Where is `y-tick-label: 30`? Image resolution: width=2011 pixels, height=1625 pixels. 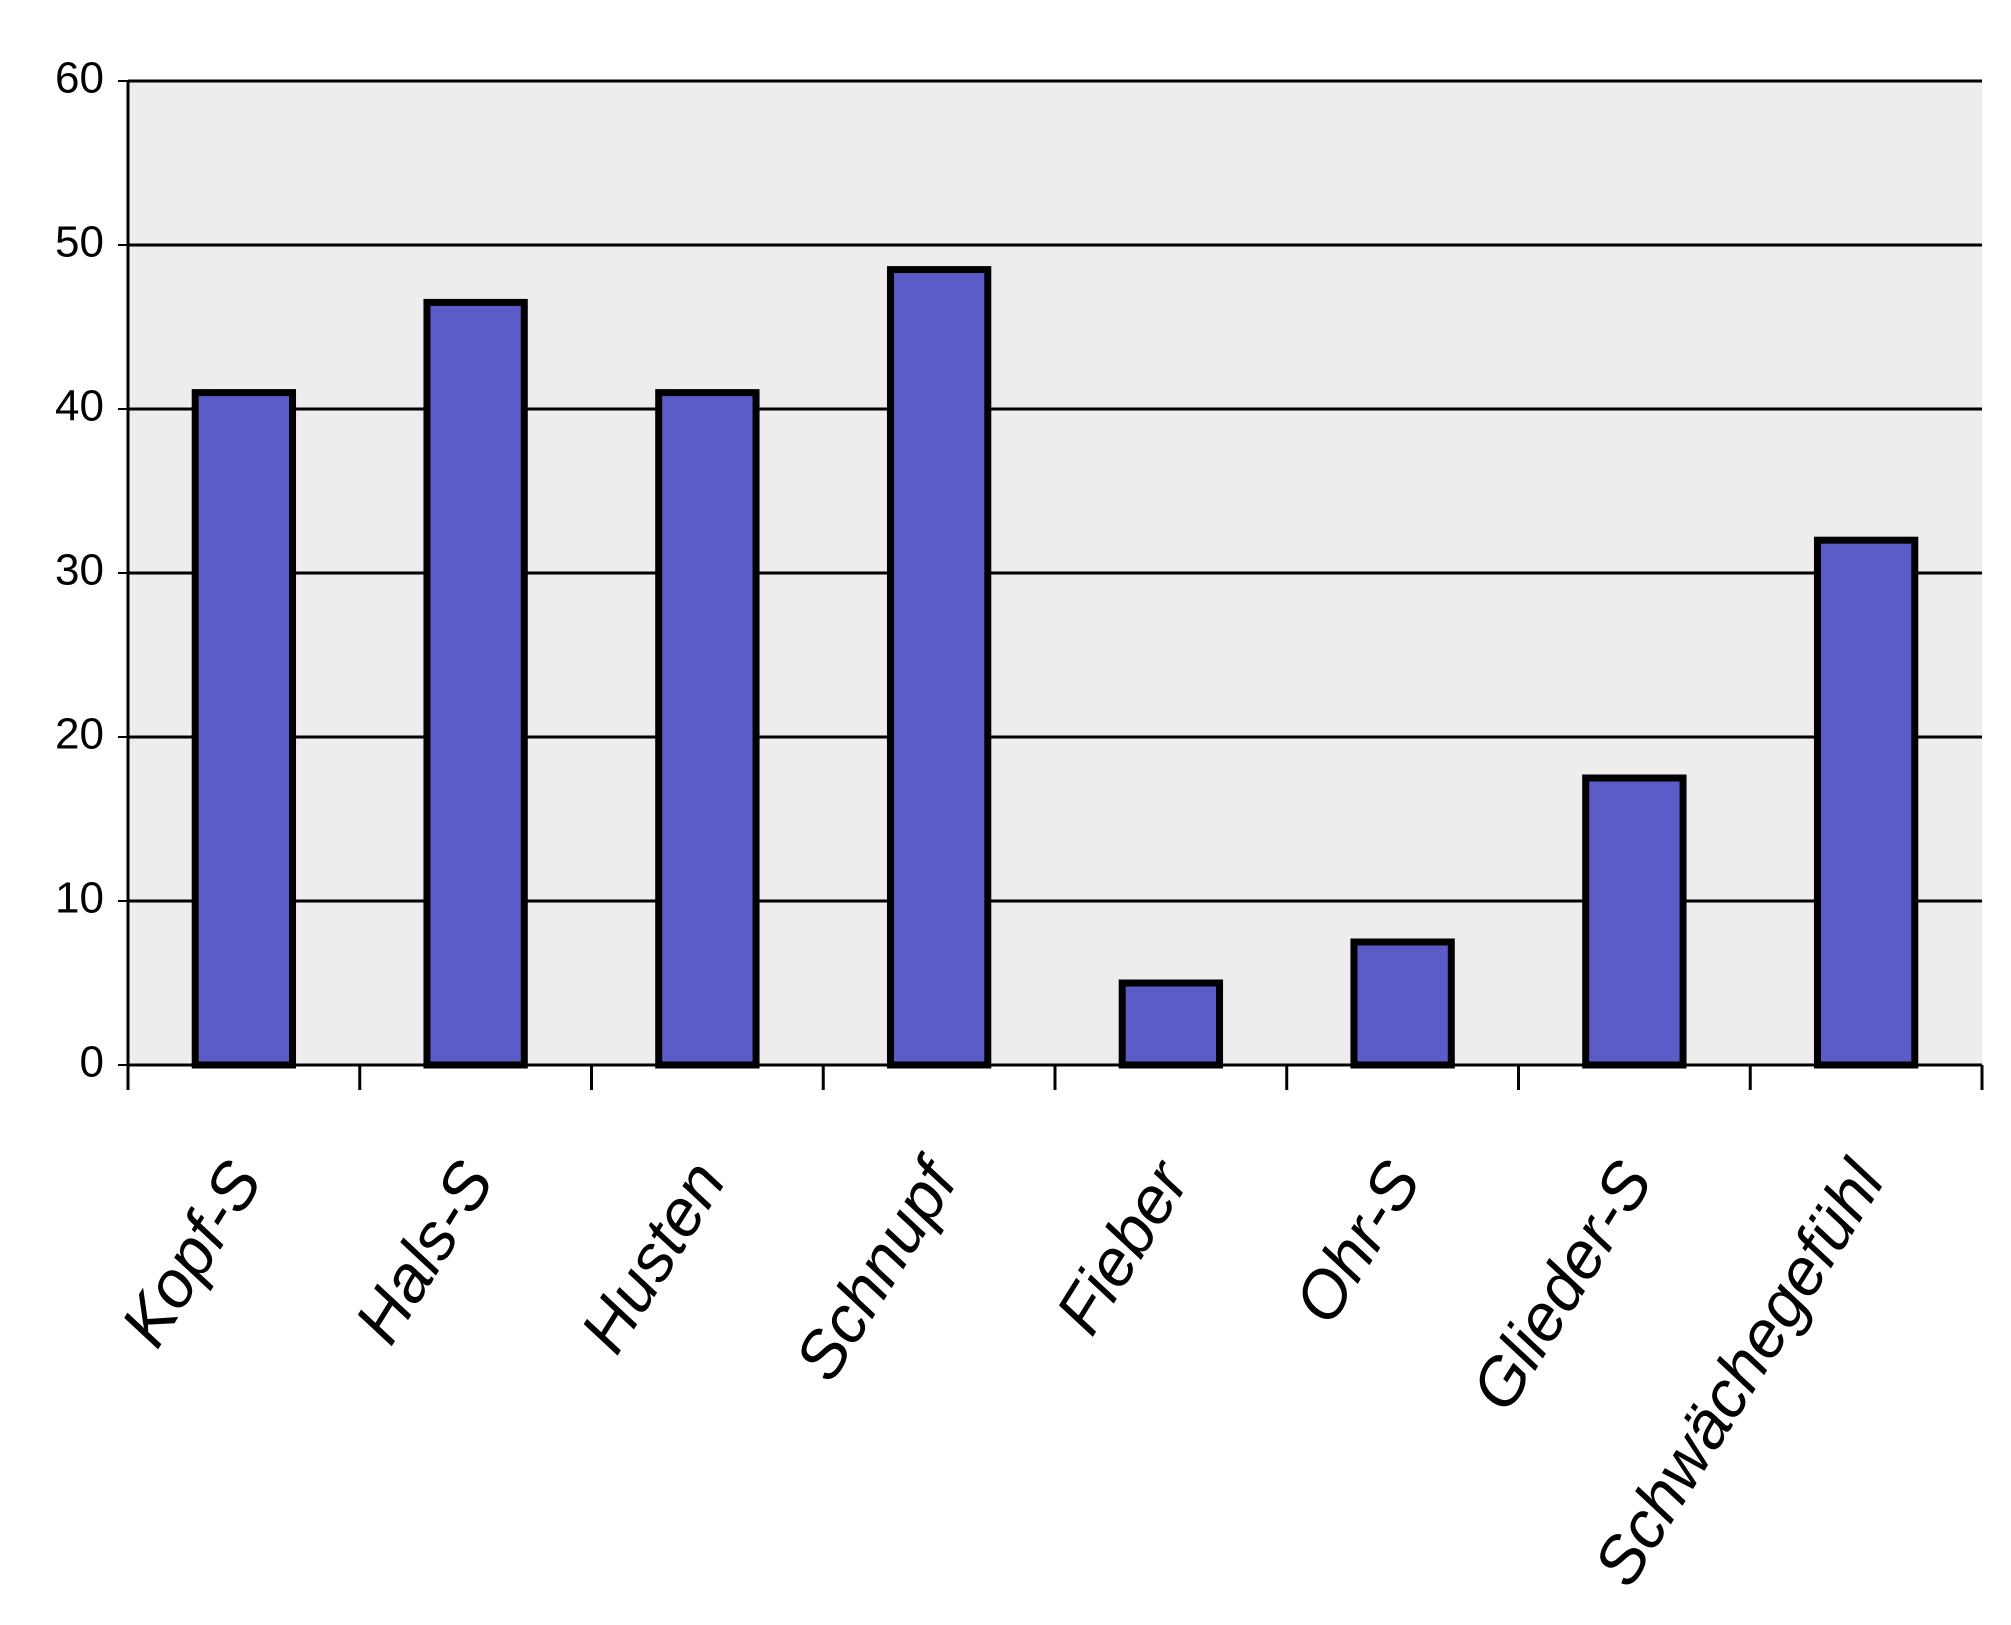 y-tick-label: 30 is located at coordinates (79, 570).